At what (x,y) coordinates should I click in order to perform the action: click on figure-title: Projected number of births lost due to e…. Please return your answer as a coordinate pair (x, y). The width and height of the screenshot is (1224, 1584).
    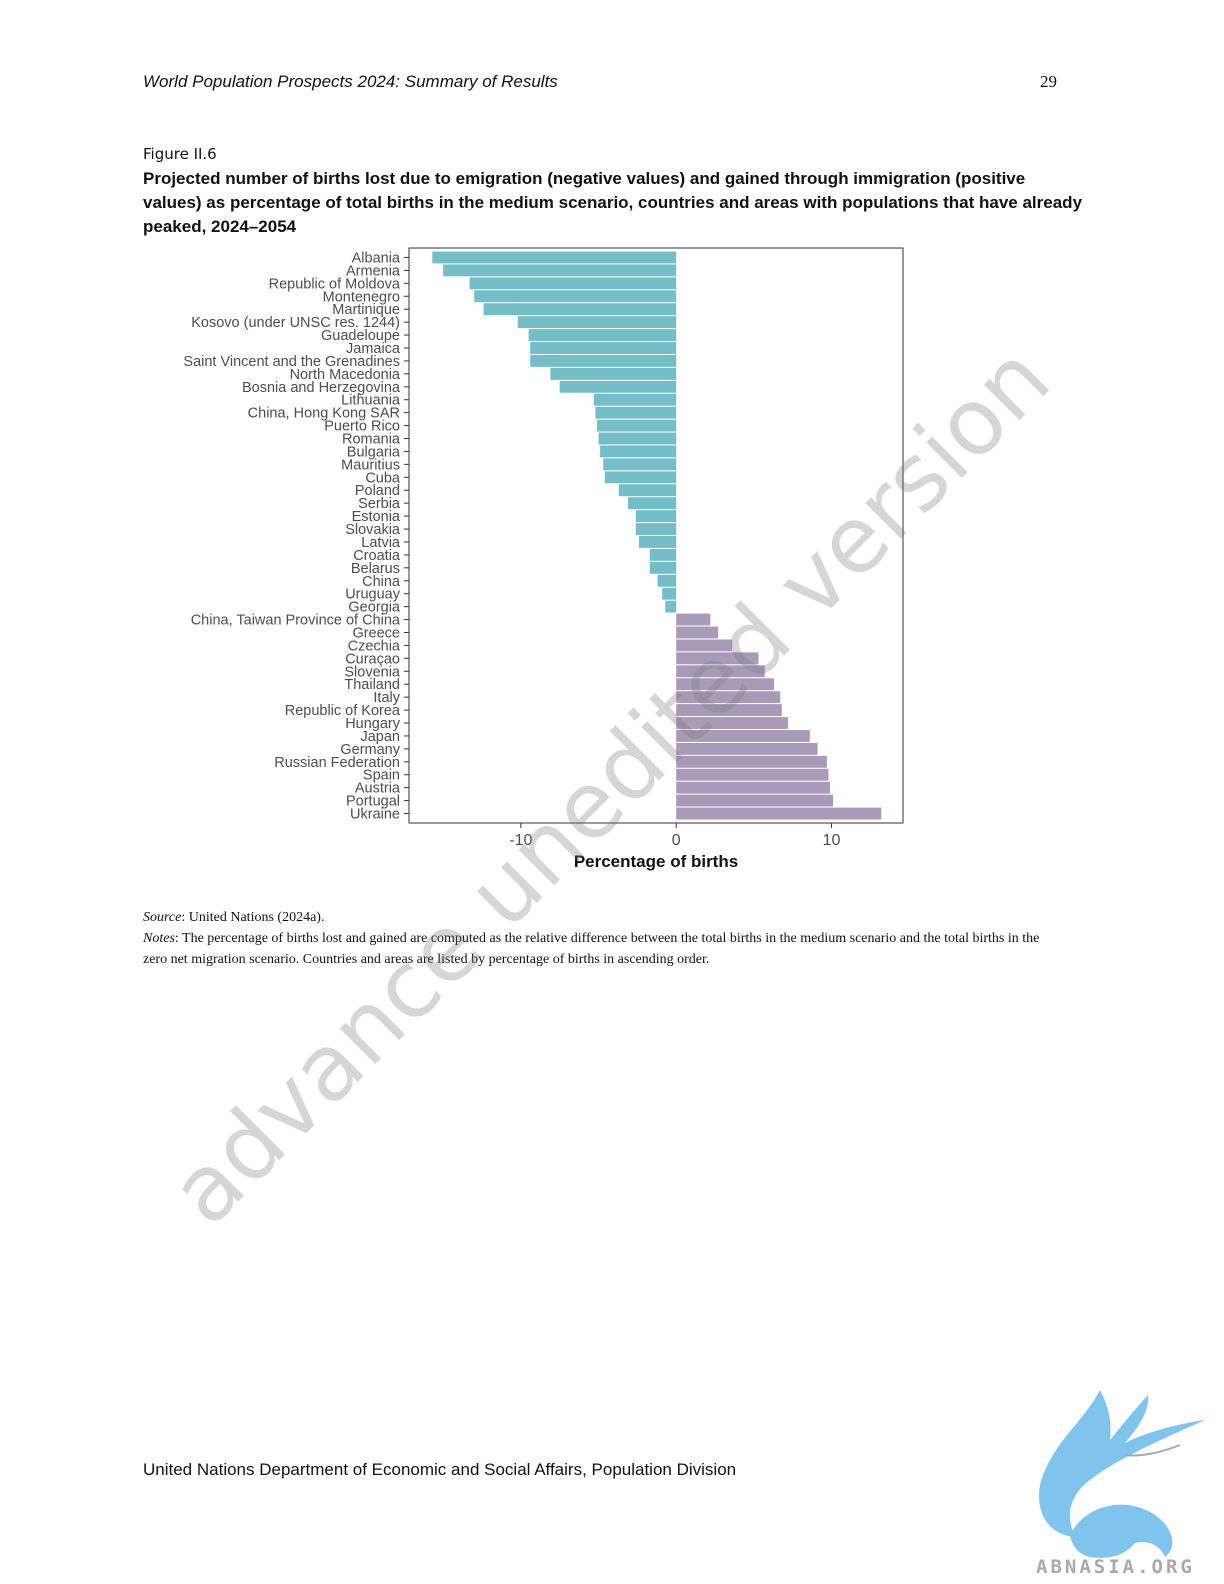
    Looking at the image, I should click on (613, 202).